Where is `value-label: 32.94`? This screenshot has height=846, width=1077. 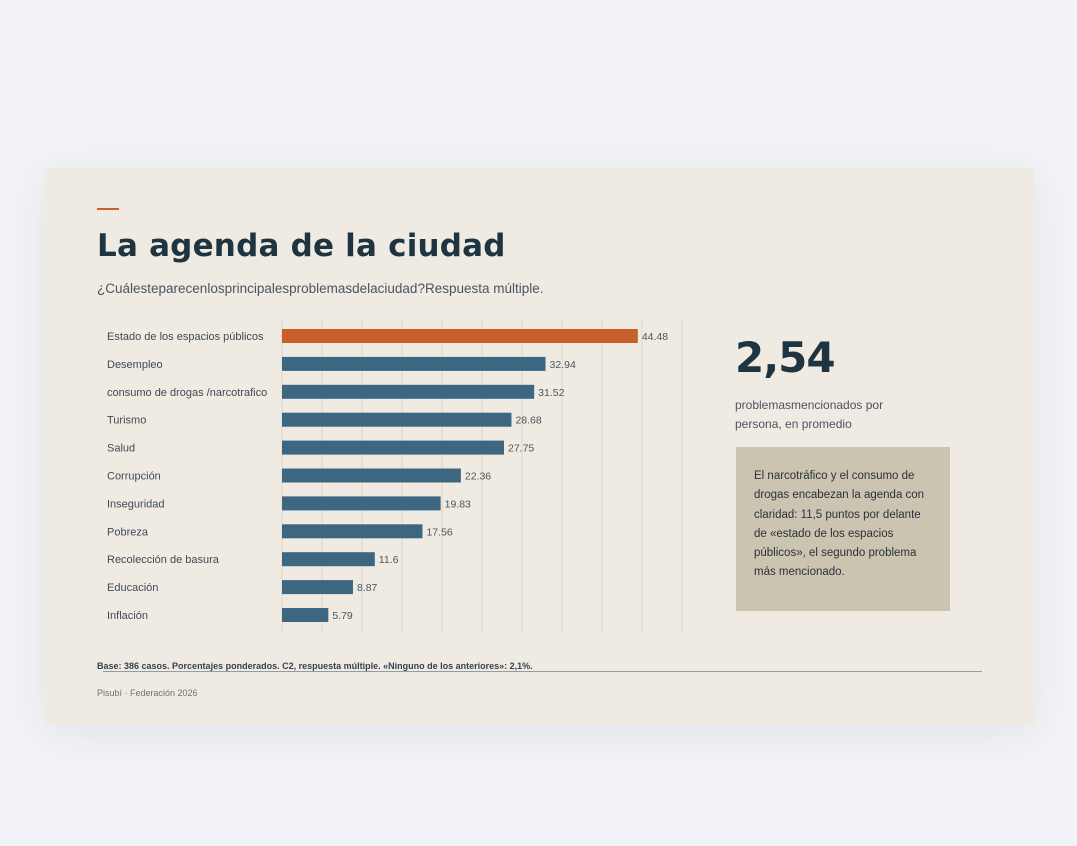 value-label: 32.94 is located at coordinates (563, 365).